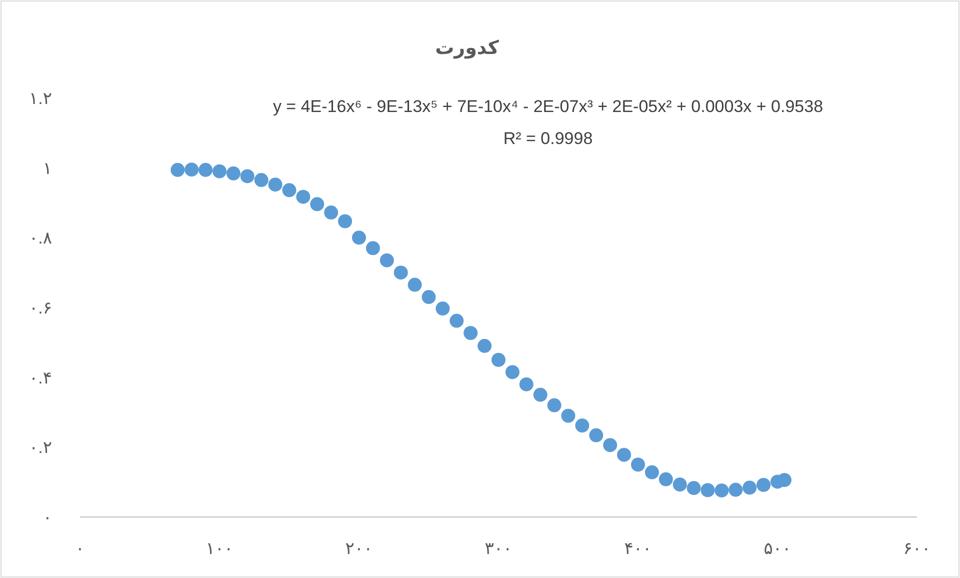 The height and width of the screenshot is (578, 960). What do you see at coordinates (40, 378) in the screenshot?
I see `y-tick-label: ۰.۴` at bounding box center [40, 378].